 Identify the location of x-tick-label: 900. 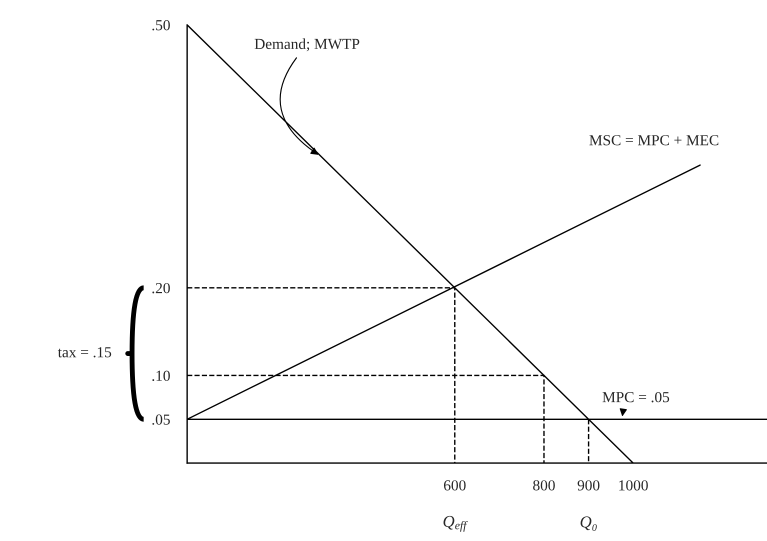
(589, 485).